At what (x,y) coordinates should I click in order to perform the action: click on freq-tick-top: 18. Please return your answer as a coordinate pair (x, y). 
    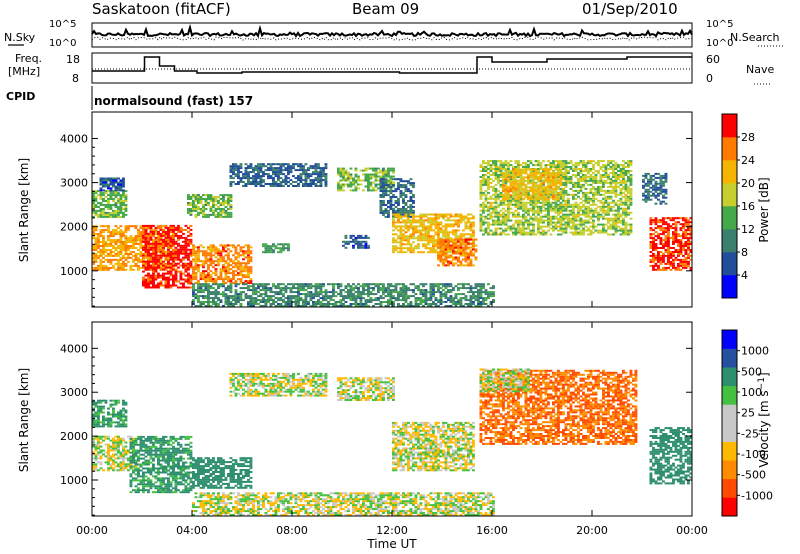
    Looking at the image, I should click on (73, 59).